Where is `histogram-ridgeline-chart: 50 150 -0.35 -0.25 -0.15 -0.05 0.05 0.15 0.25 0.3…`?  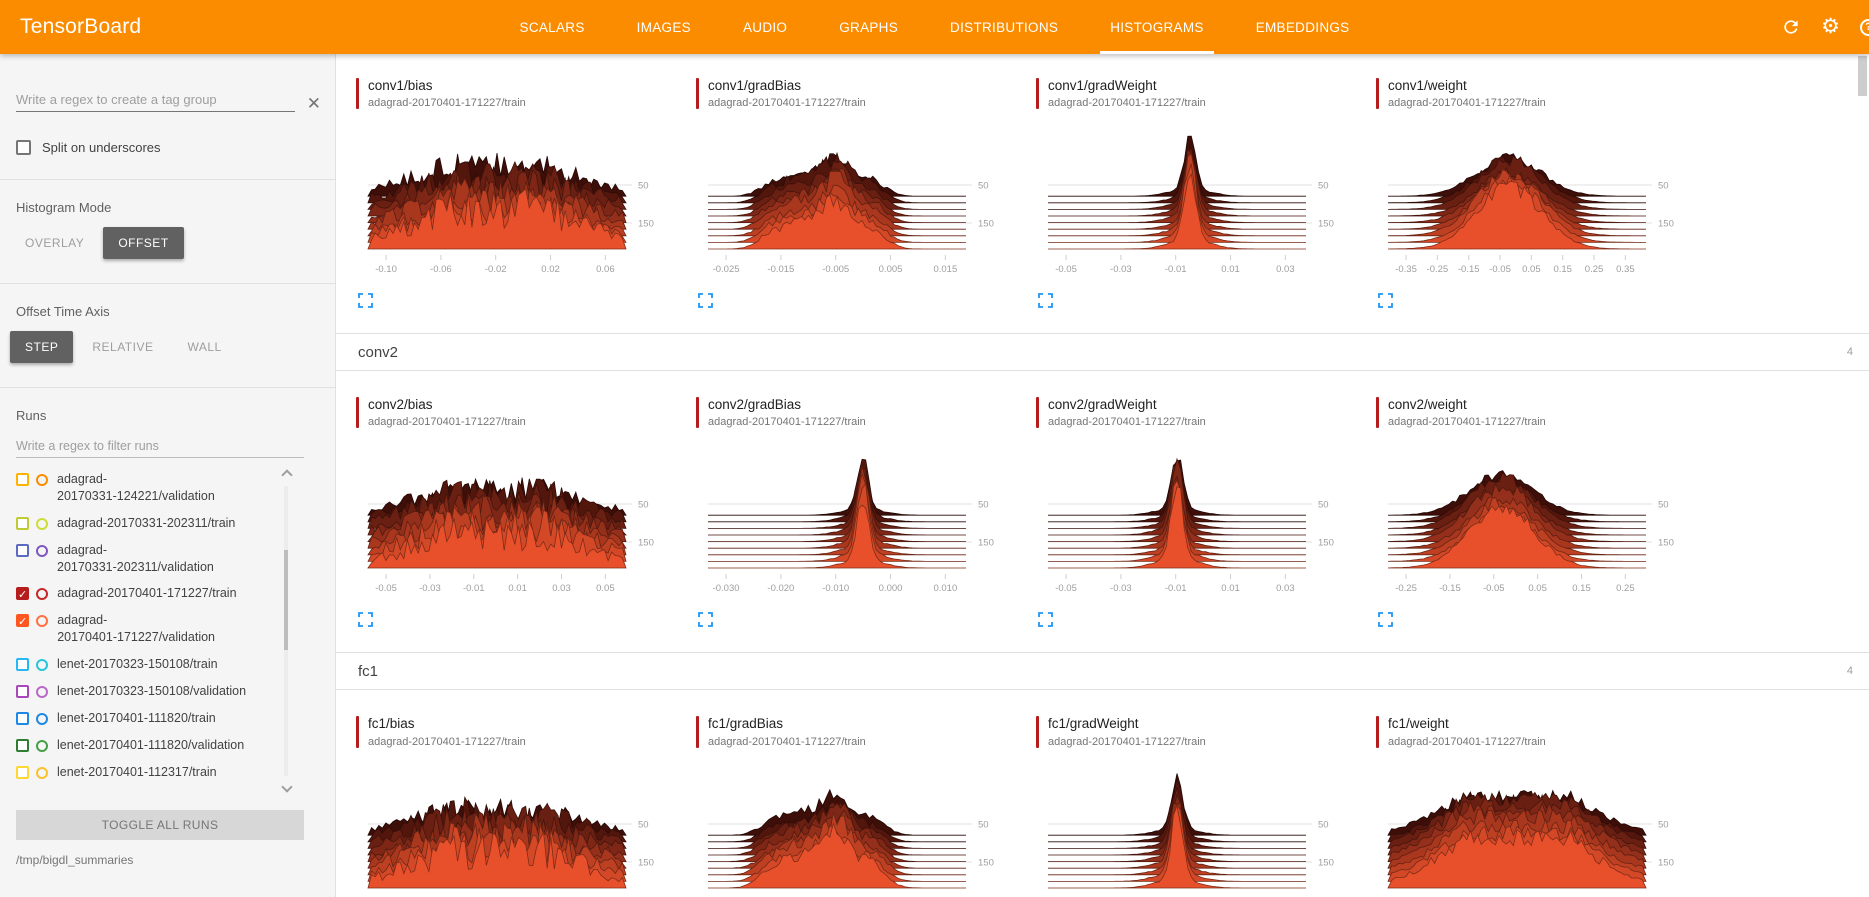 histogram-ridgeline-chart: 50 150 -0.35 -0.25 -0.15 -0.05 0.05 0.15 0.25 0.3… is located at coordinates (1544, 203).